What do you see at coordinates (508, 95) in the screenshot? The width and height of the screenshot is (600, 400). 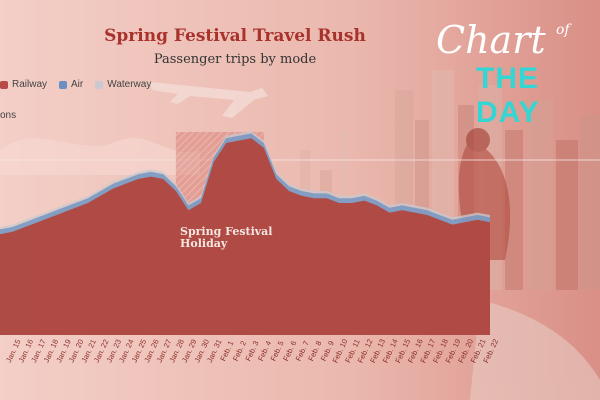 I see `logo-text-the-day: THE DAY` at bounding box center [508, 95].